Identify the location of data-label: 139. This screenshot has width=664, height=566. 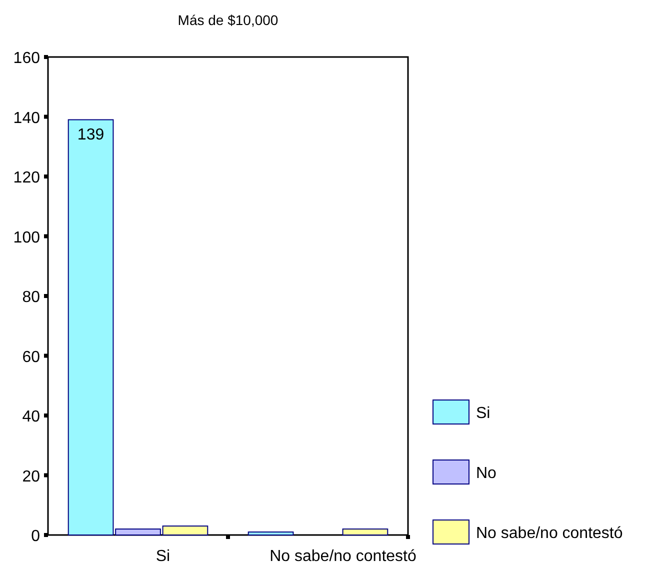
(90, 135).